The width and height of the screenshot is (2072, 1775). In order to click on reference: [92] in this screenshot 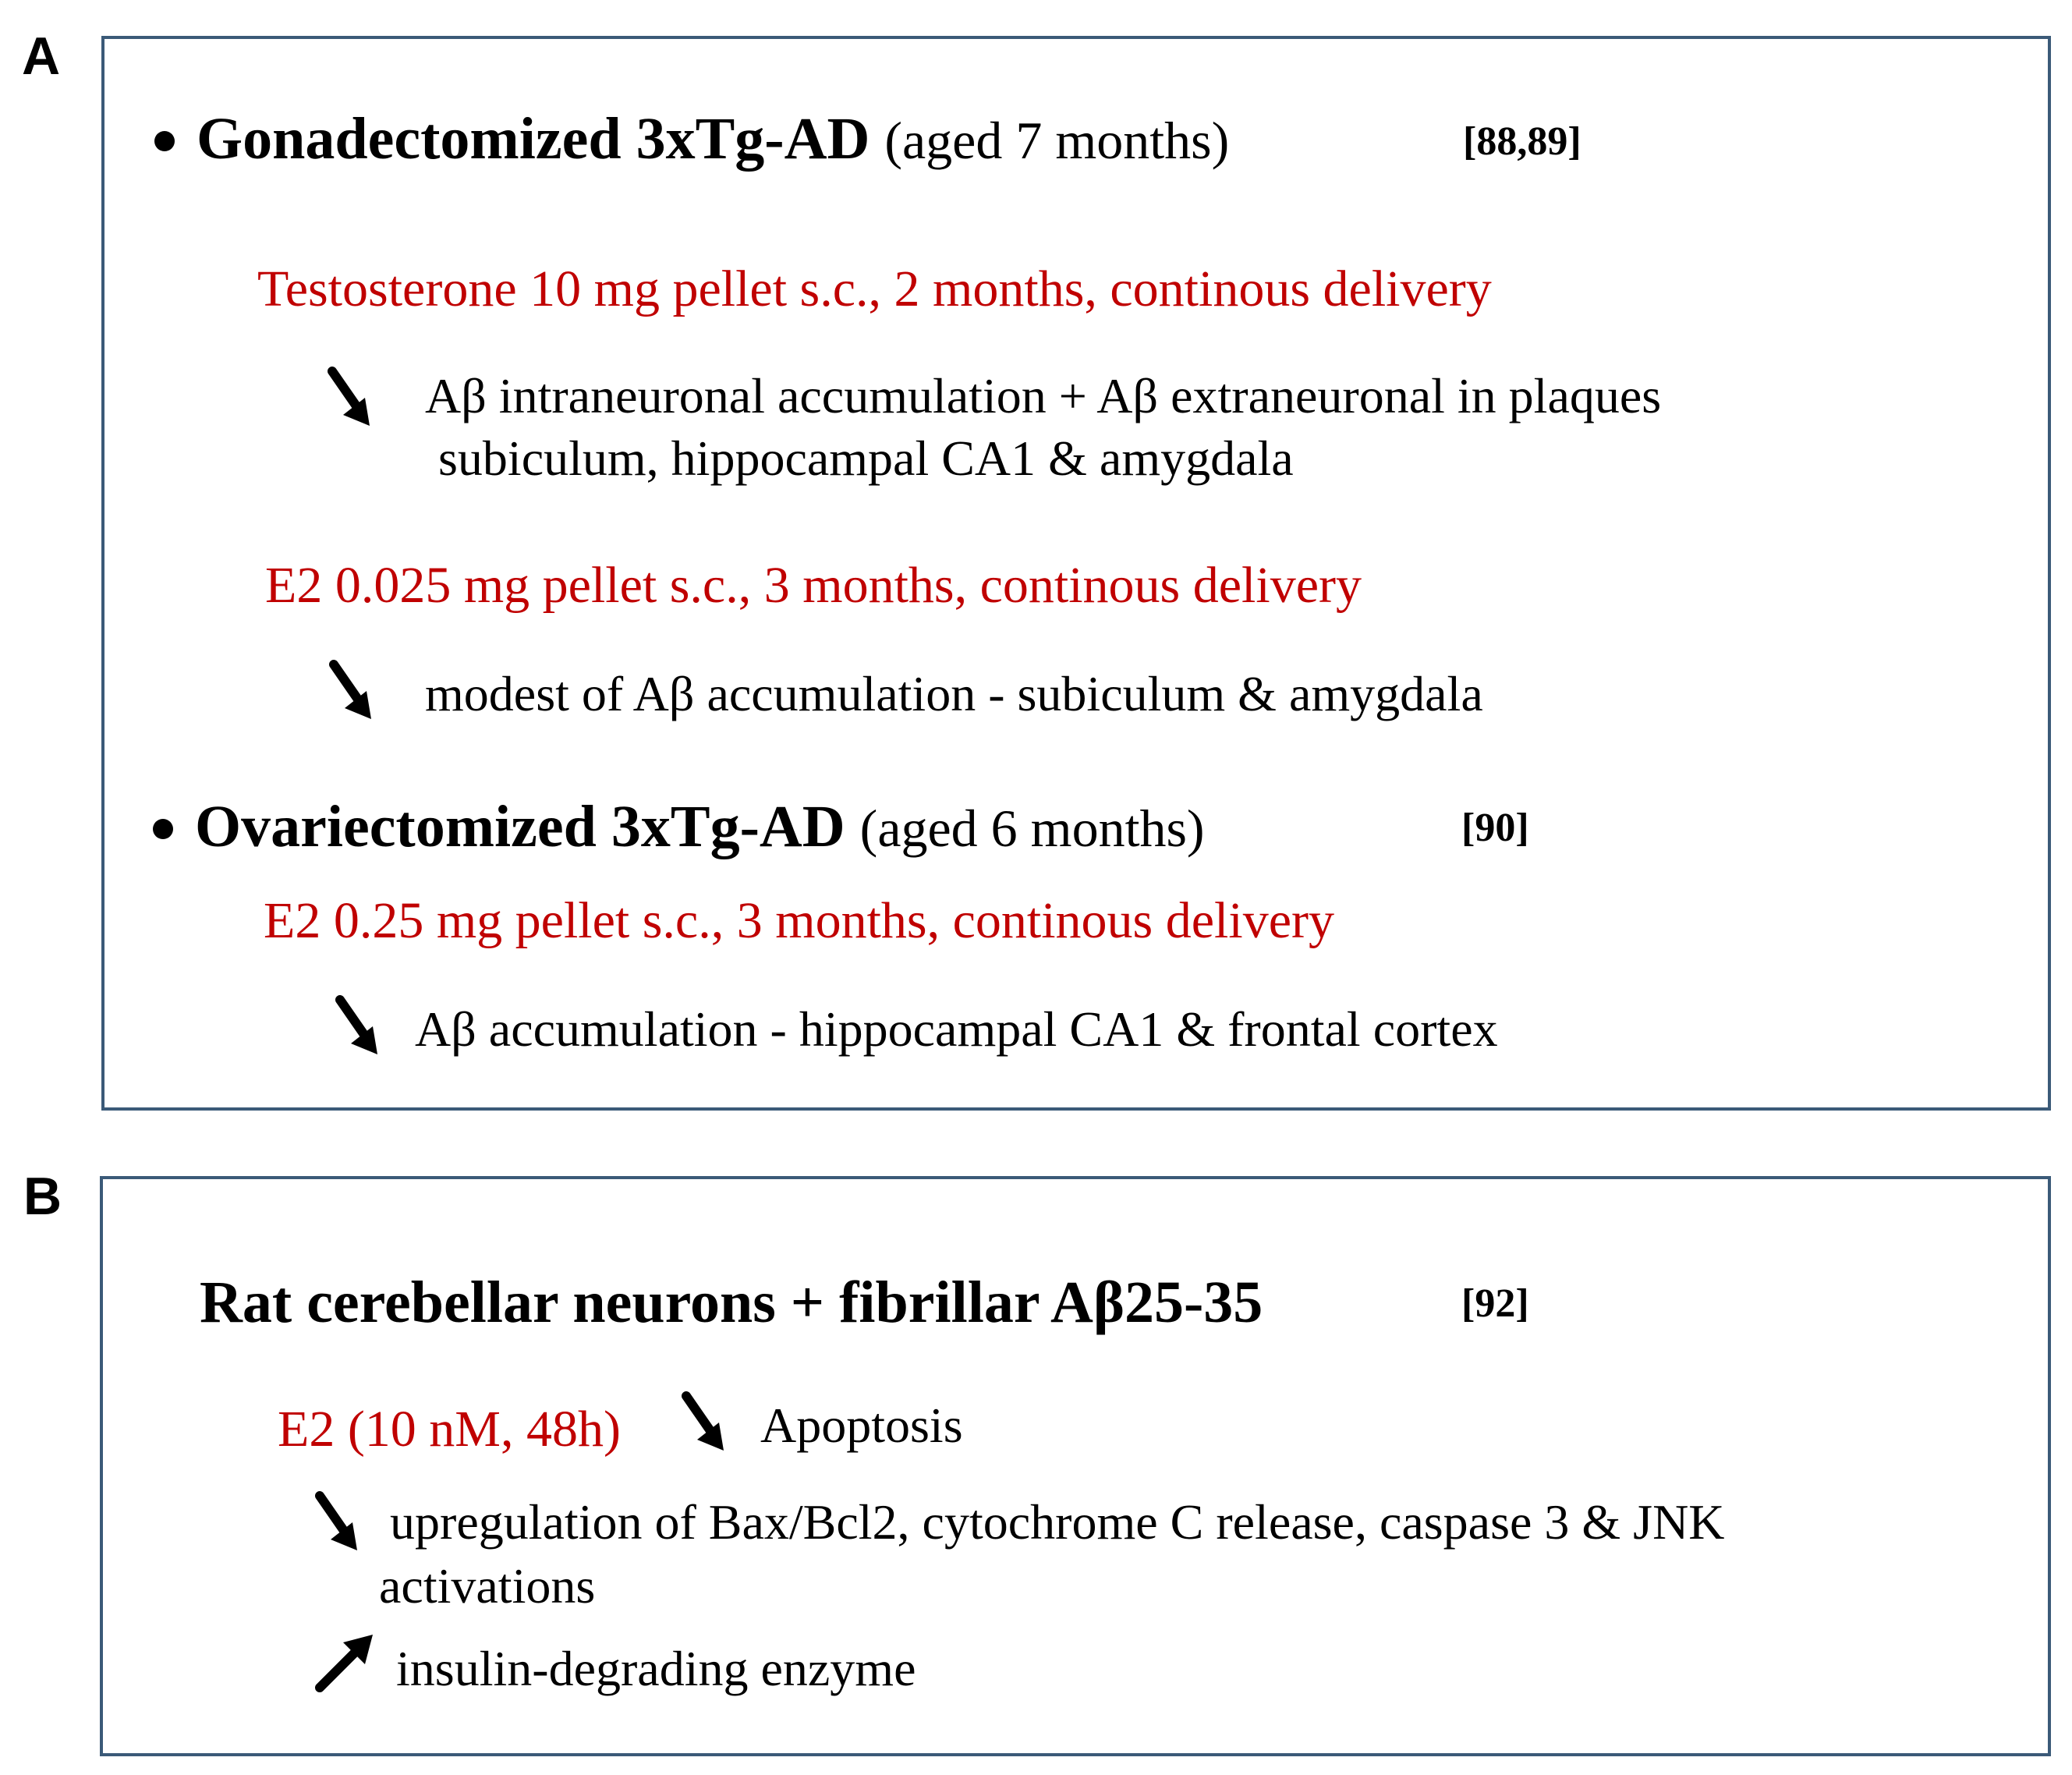, I will do `click(1495, 1303)`.